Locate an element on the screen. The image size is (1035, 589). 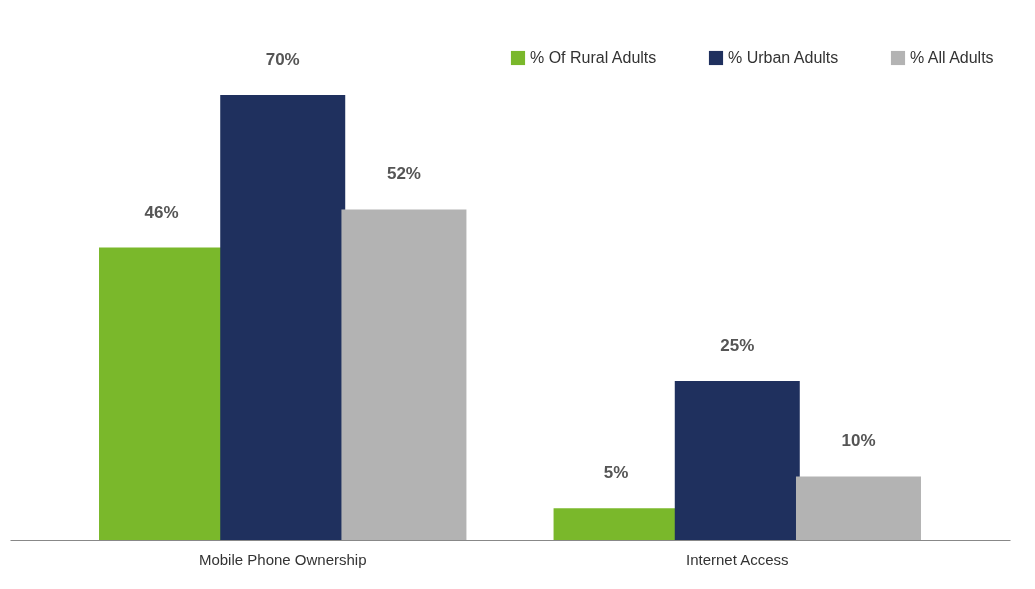
legend-label: % Of Rural Adults is located at coordinates (593, 57).